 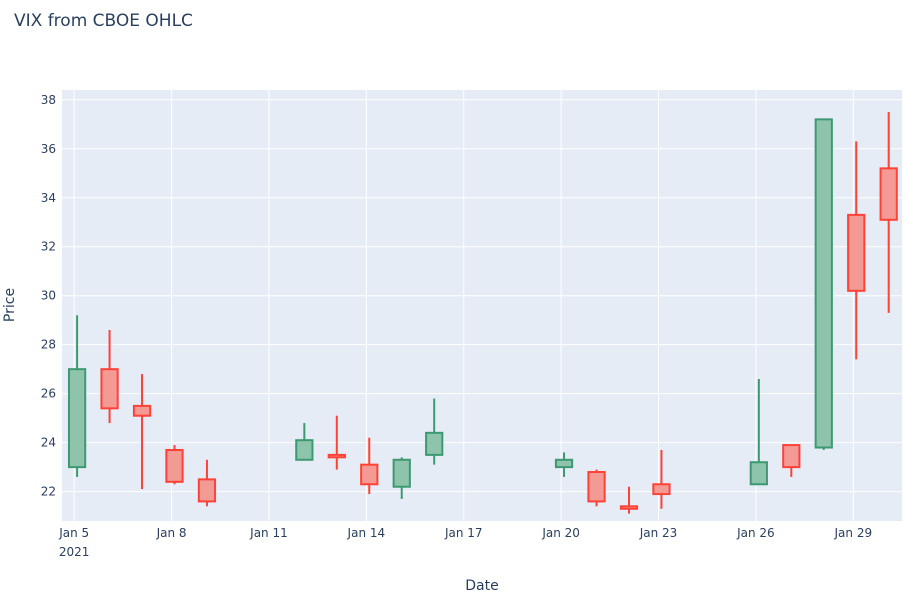 What do you see at coordinates (853, 533) in the screenshot?
I see `x-tick-label: Jan 29` at bounding box center [853, 533].